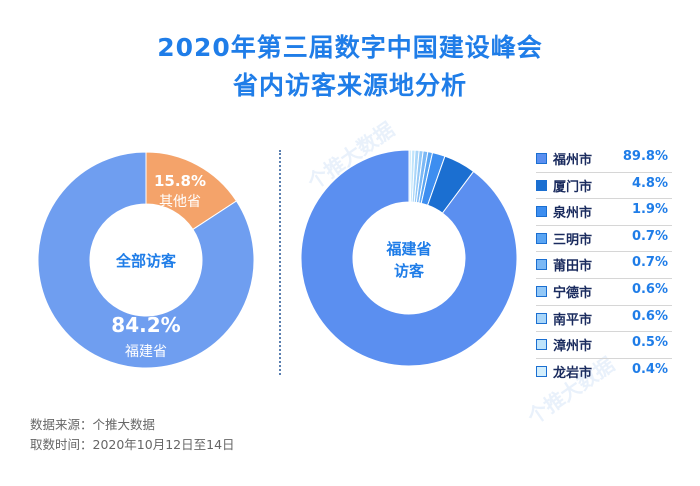 The image size is (700, 486). I want to click on legend-item: 南平市 0.6%, so click(604, 319).